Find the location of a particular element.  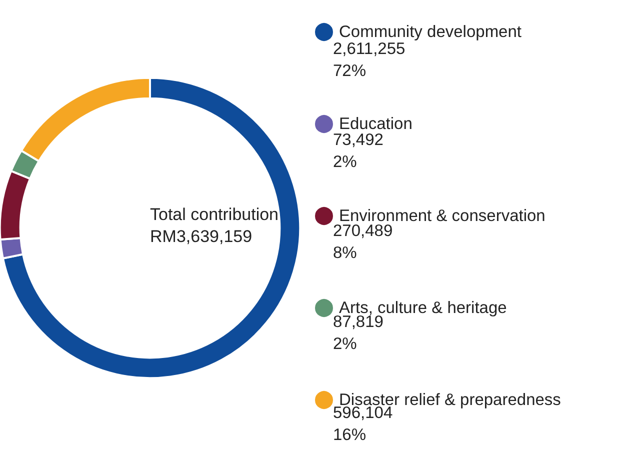

legend-label: Environment & conservation is located at coordinates (442, 216).